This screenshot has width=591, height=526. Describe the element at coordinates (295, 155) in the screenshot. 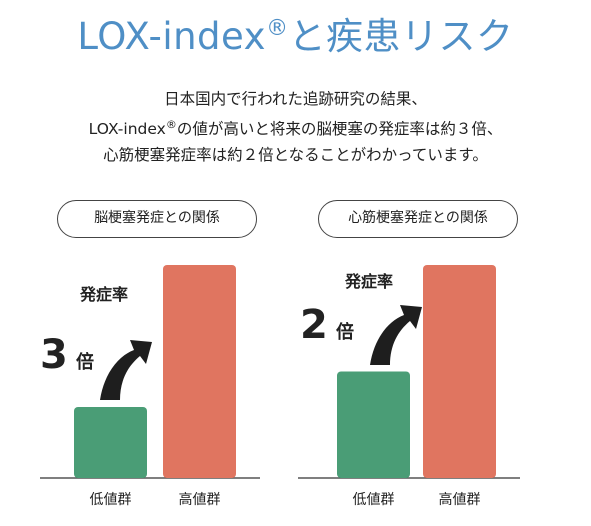

I see `intro-line-3: 心筋梗塞発症率は約２倍となることがわかっています。` at that location.